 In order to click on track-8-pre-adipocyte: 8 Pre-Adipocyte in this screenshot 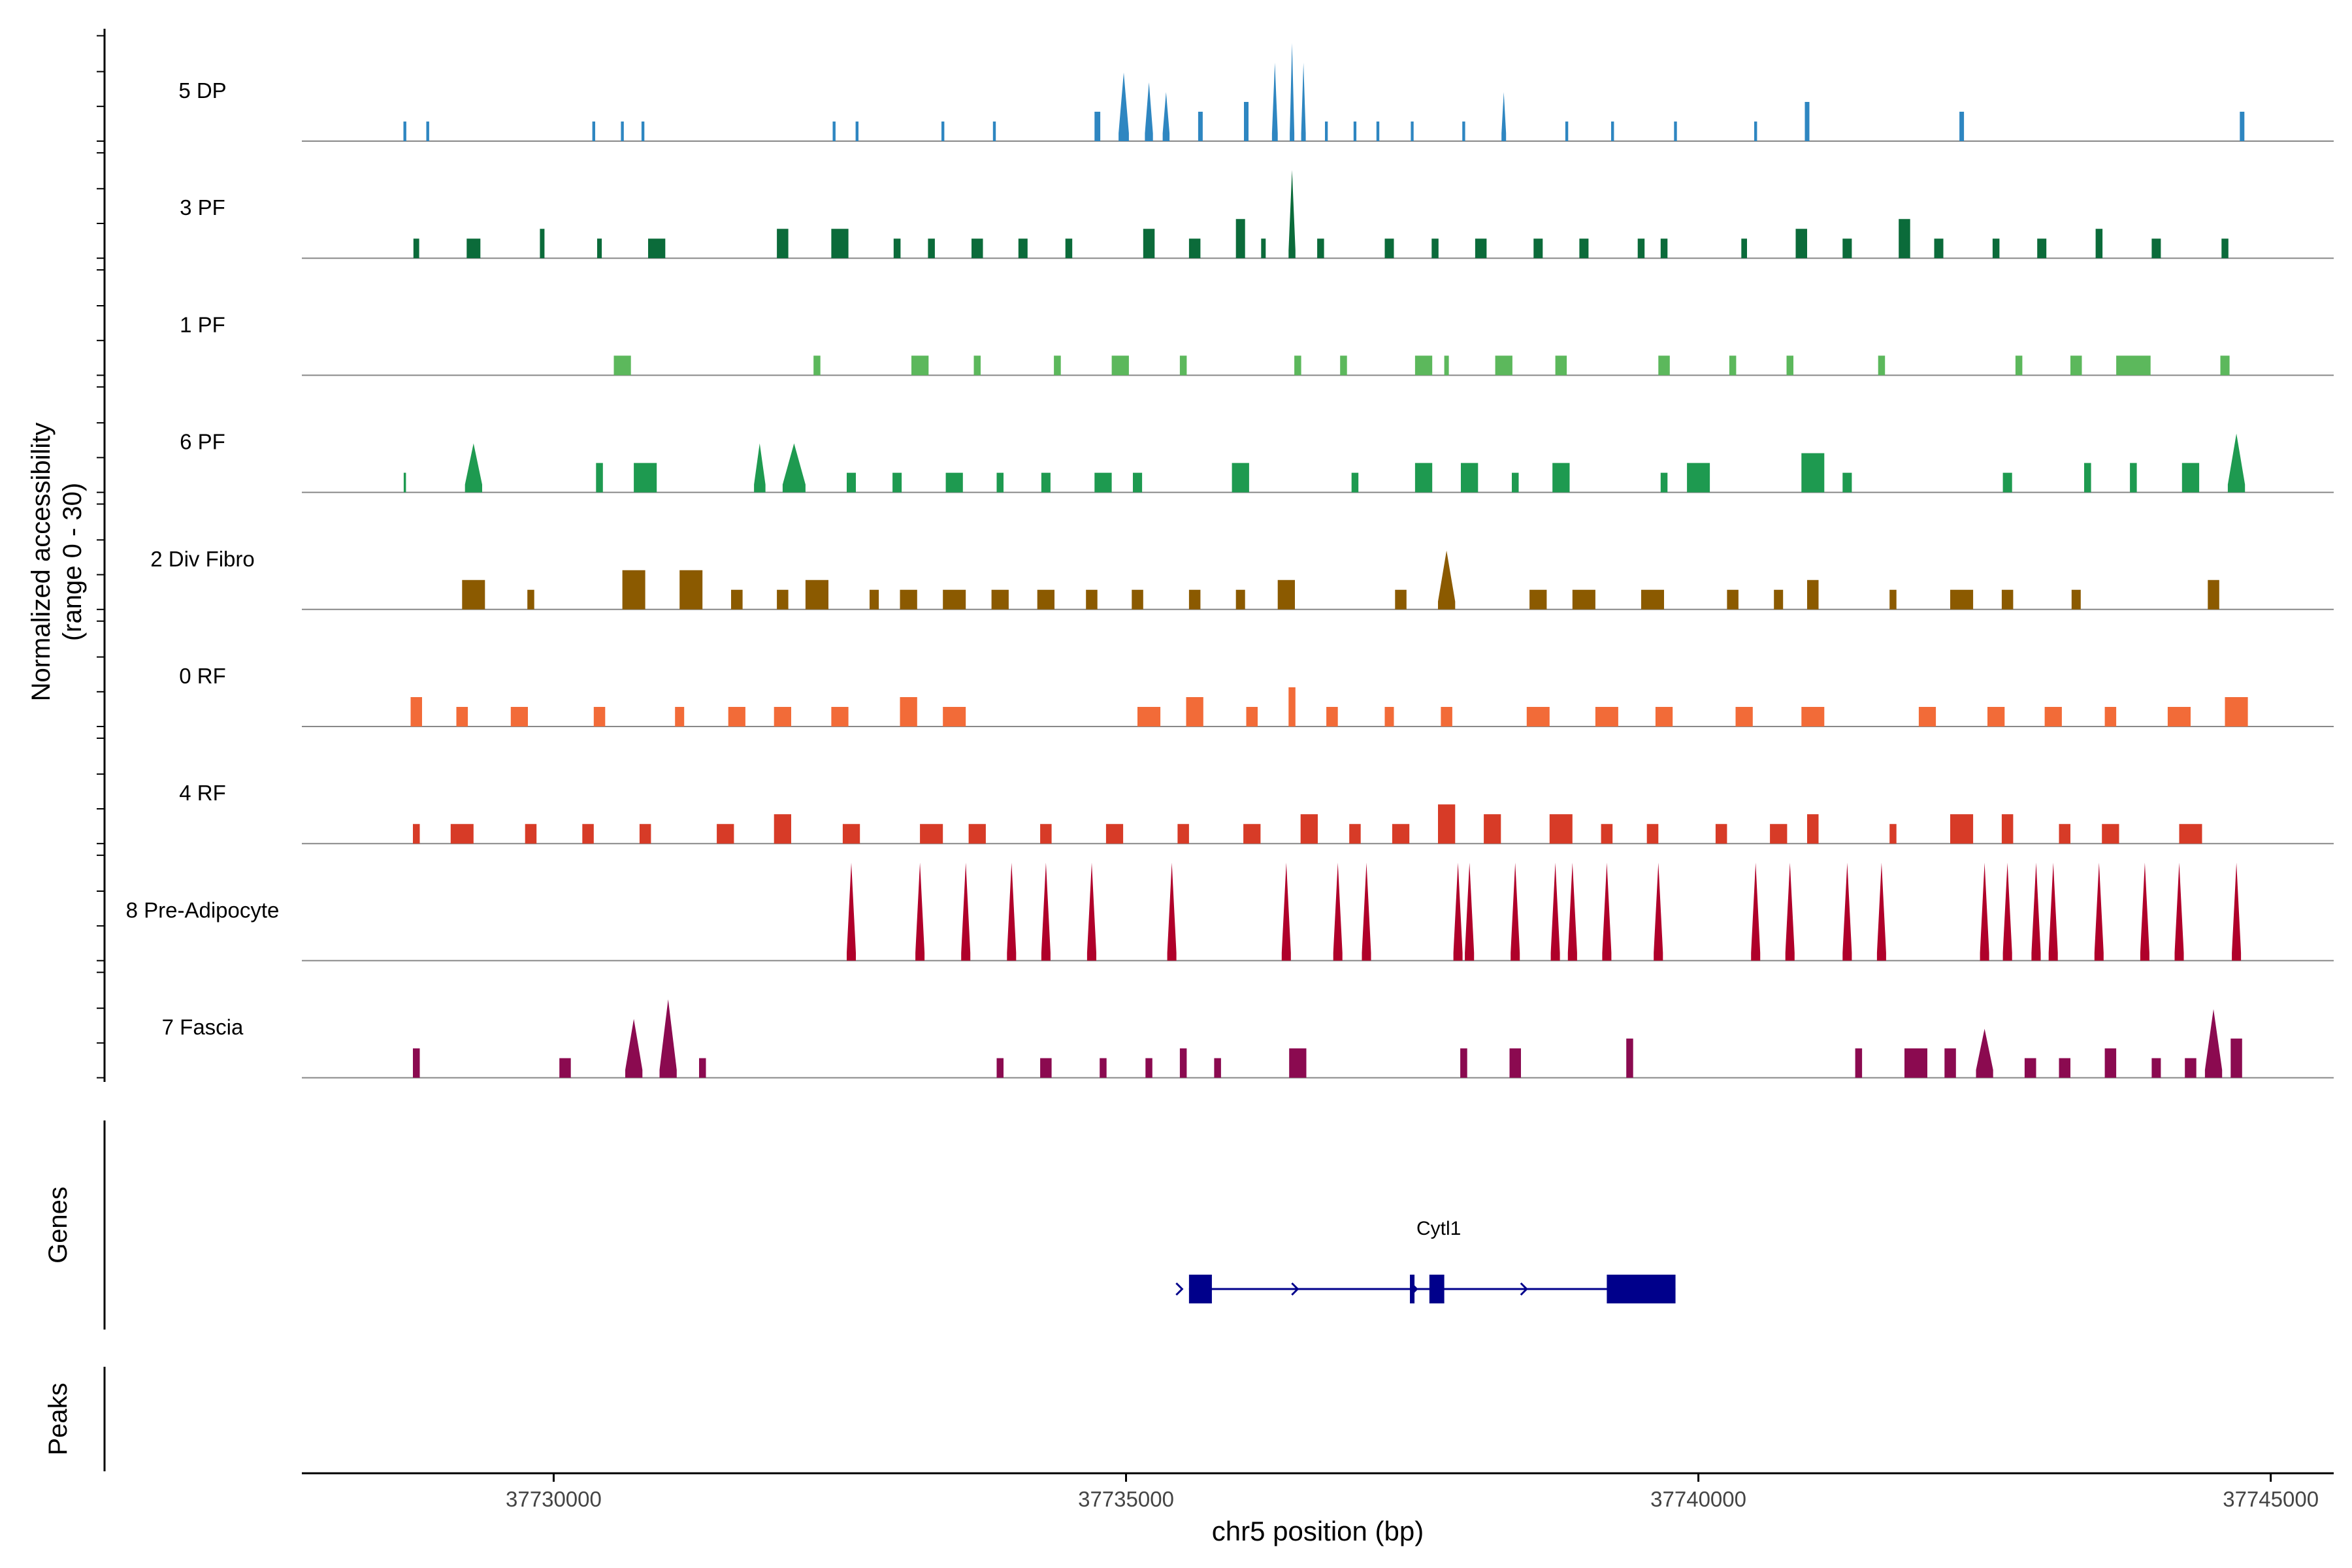, I will do `click(1230, 912)`.